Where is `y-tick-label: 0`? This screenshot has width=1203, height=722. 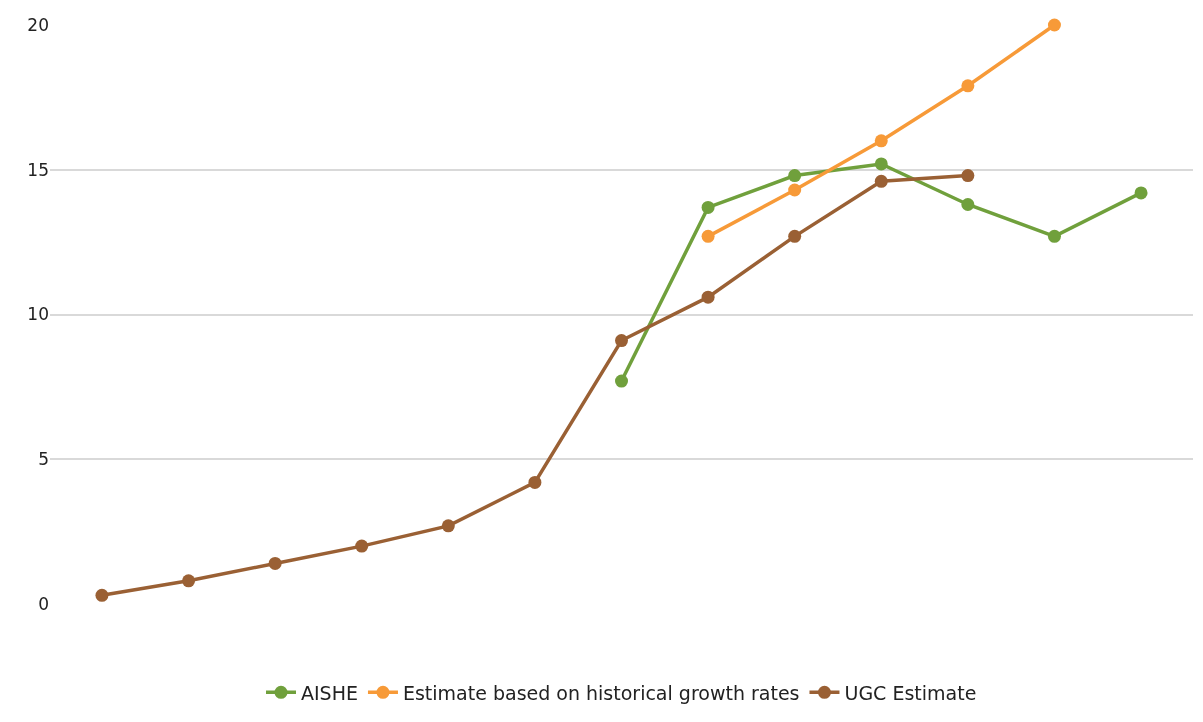
y-tick-label: 0 is located at coordinates (43, 603).